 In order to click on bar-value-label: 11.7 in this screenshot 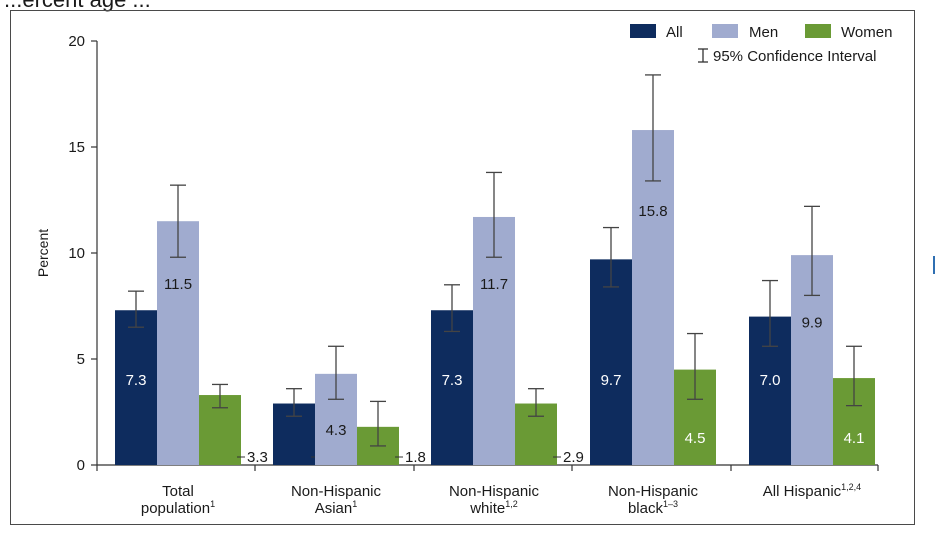, I will do `click(494, 284)`.